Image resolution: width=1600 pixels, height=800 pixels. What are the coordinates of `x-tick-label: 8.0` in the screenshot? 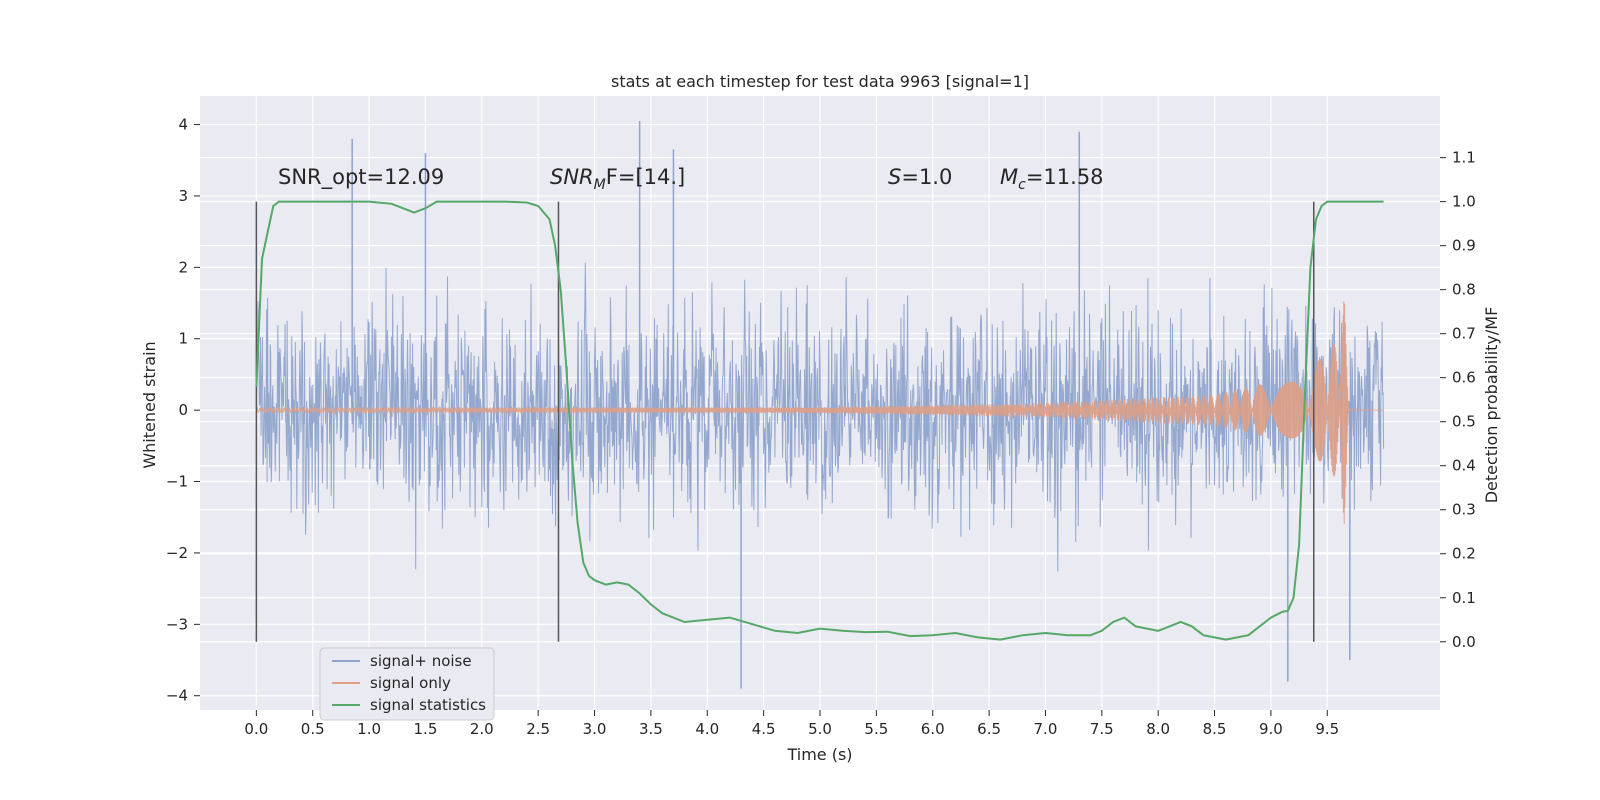 It's located at (1158, 729).